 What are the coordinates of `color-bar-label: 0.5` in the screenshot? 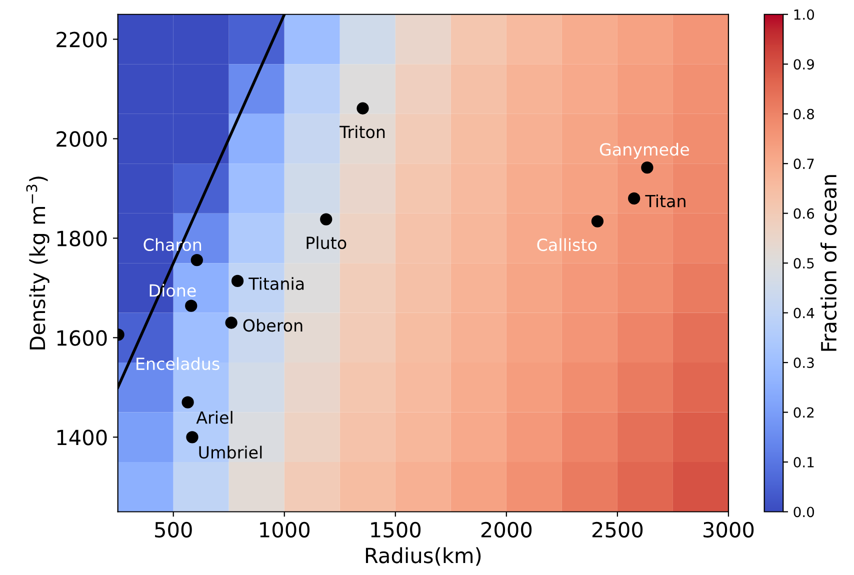 It's located at (804, 263).